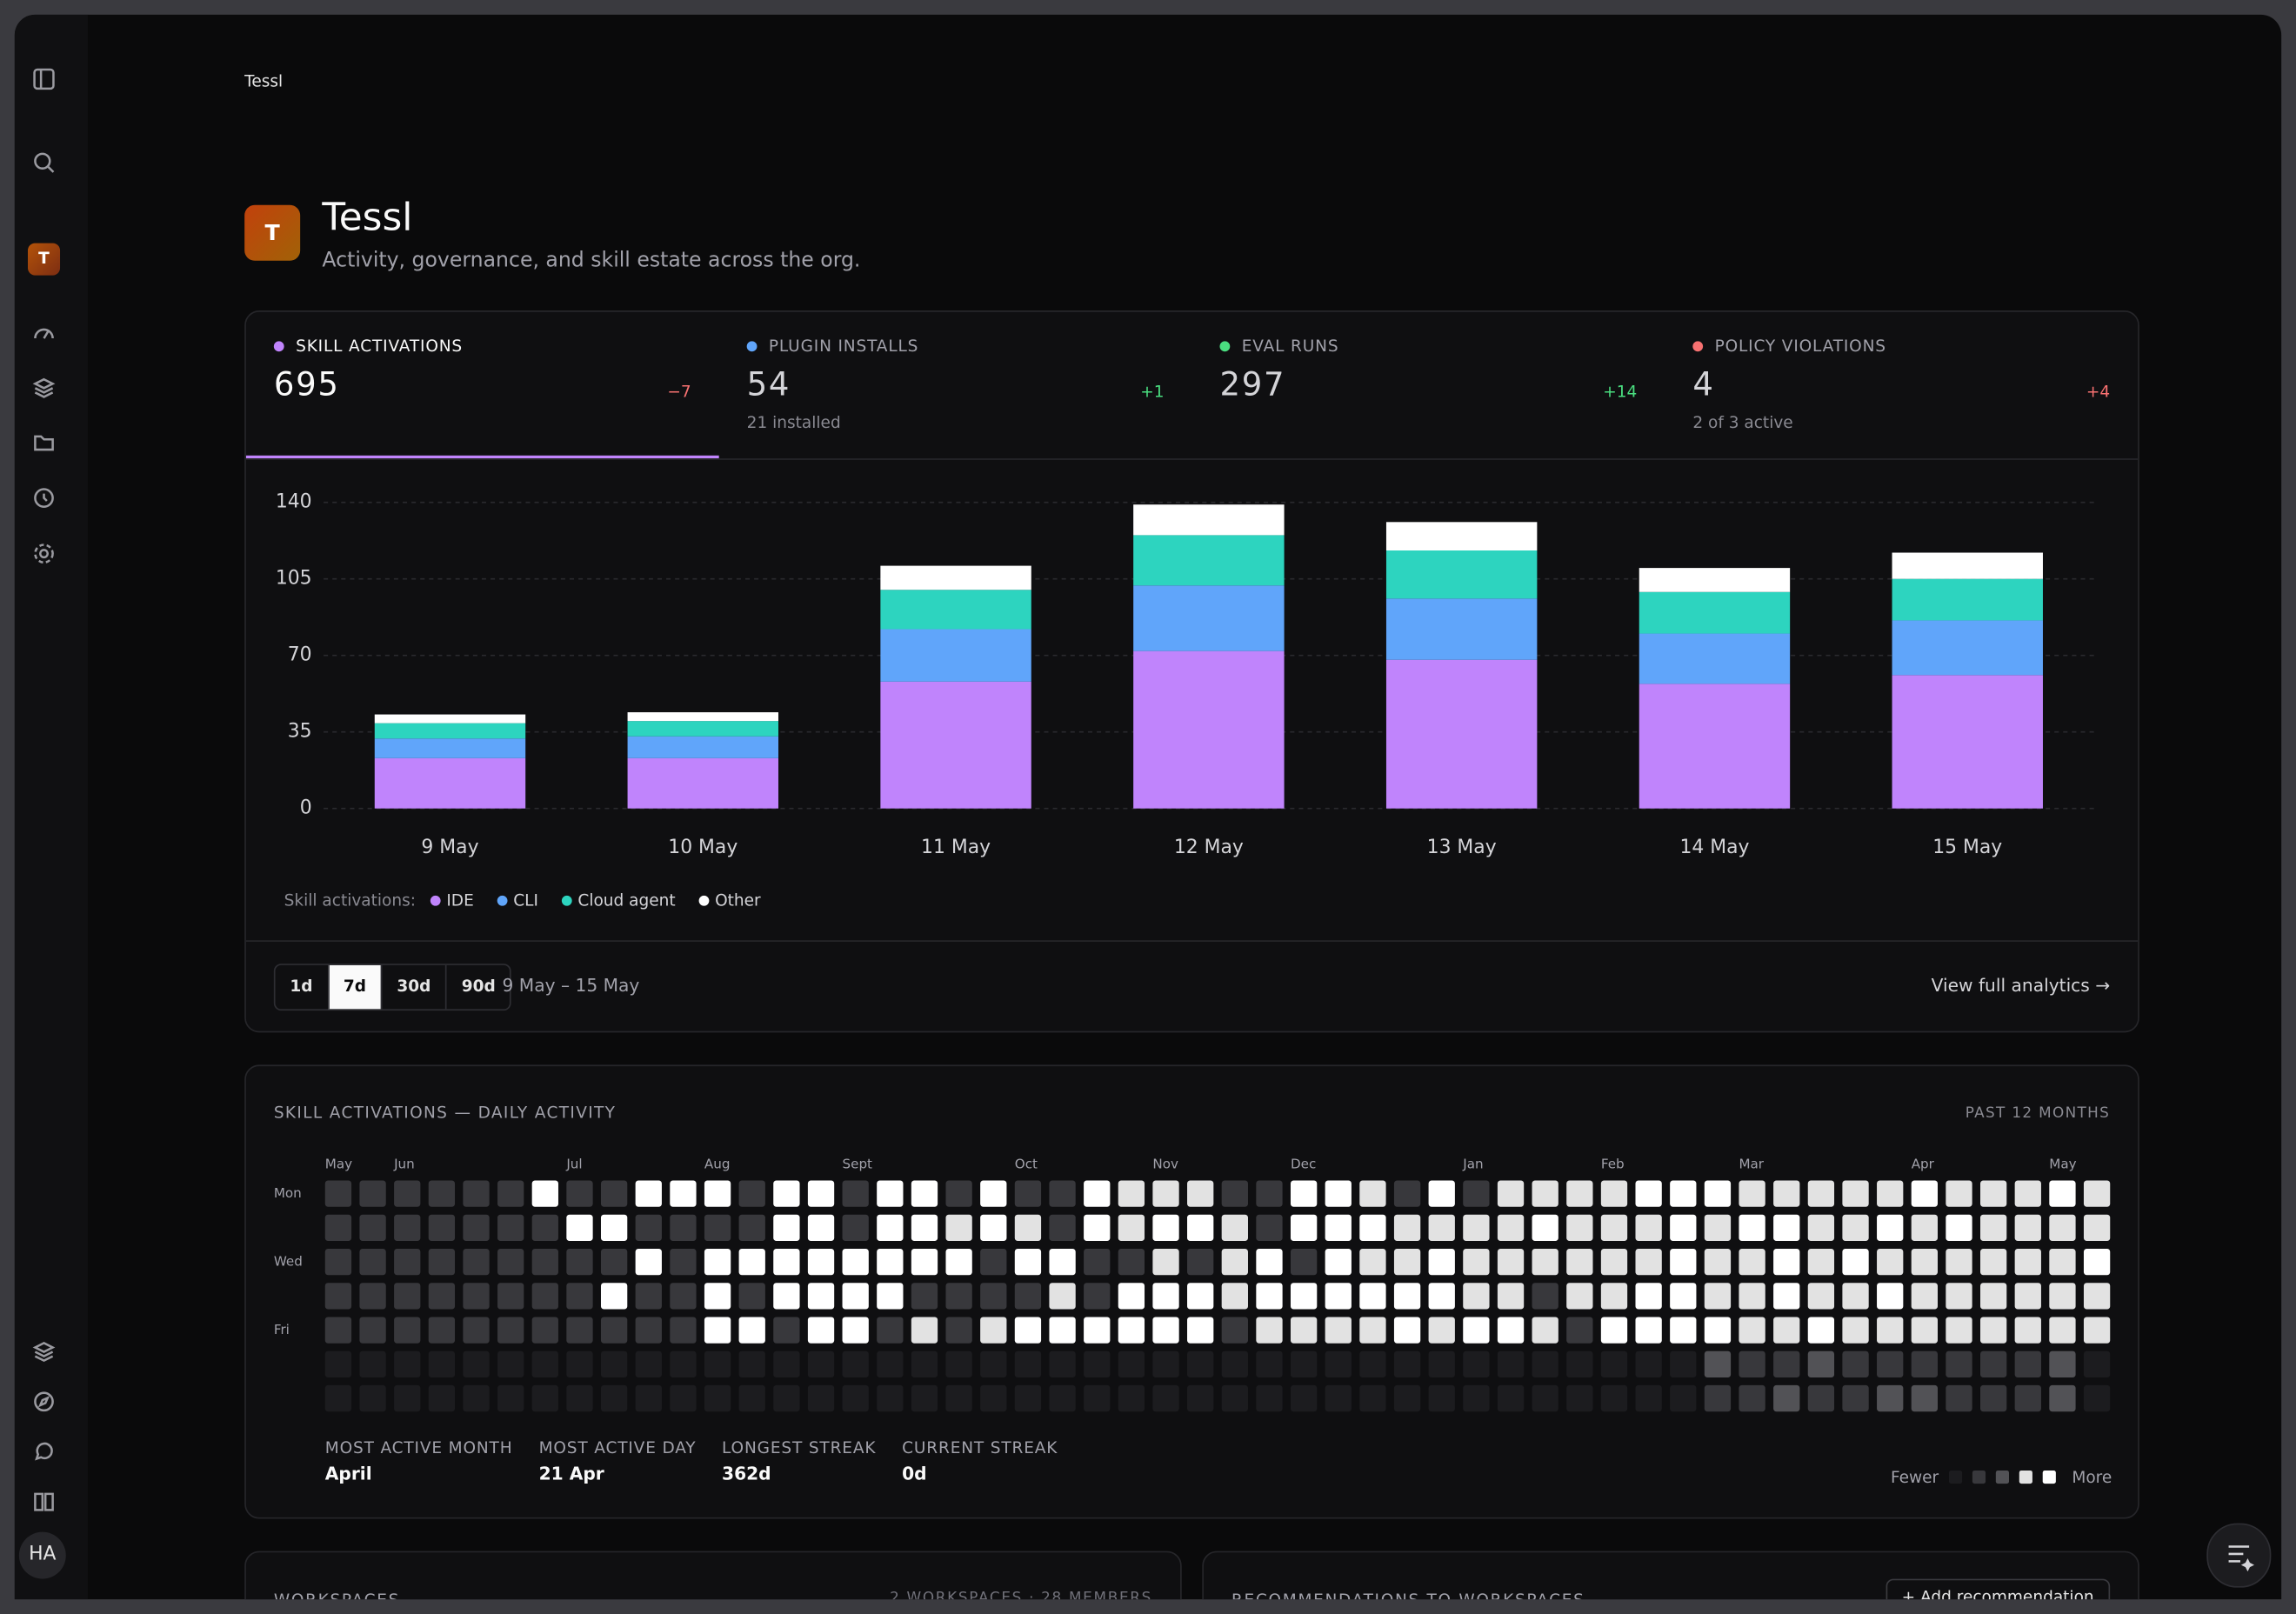  I want to click on assistant-button, so click(2239, 1556).